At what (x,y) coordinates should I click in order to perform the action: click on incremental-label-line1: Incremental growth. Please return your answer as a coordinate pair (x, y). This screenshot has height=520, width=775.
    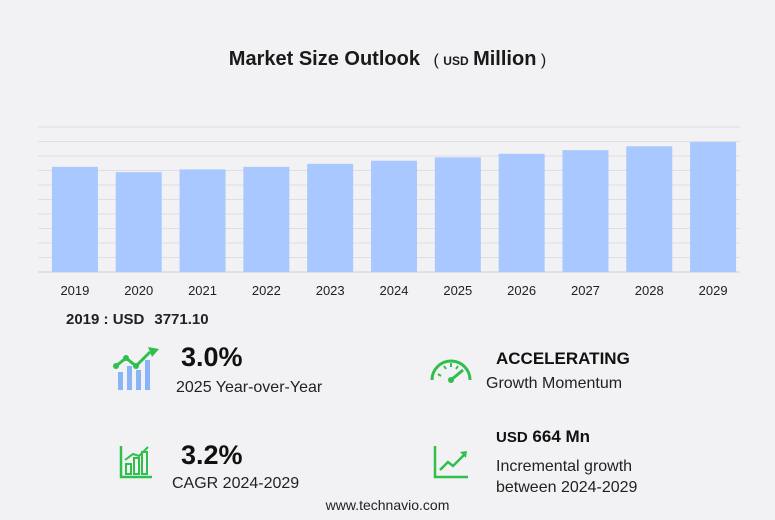
    Looking at the image, I should click on (564, 466).